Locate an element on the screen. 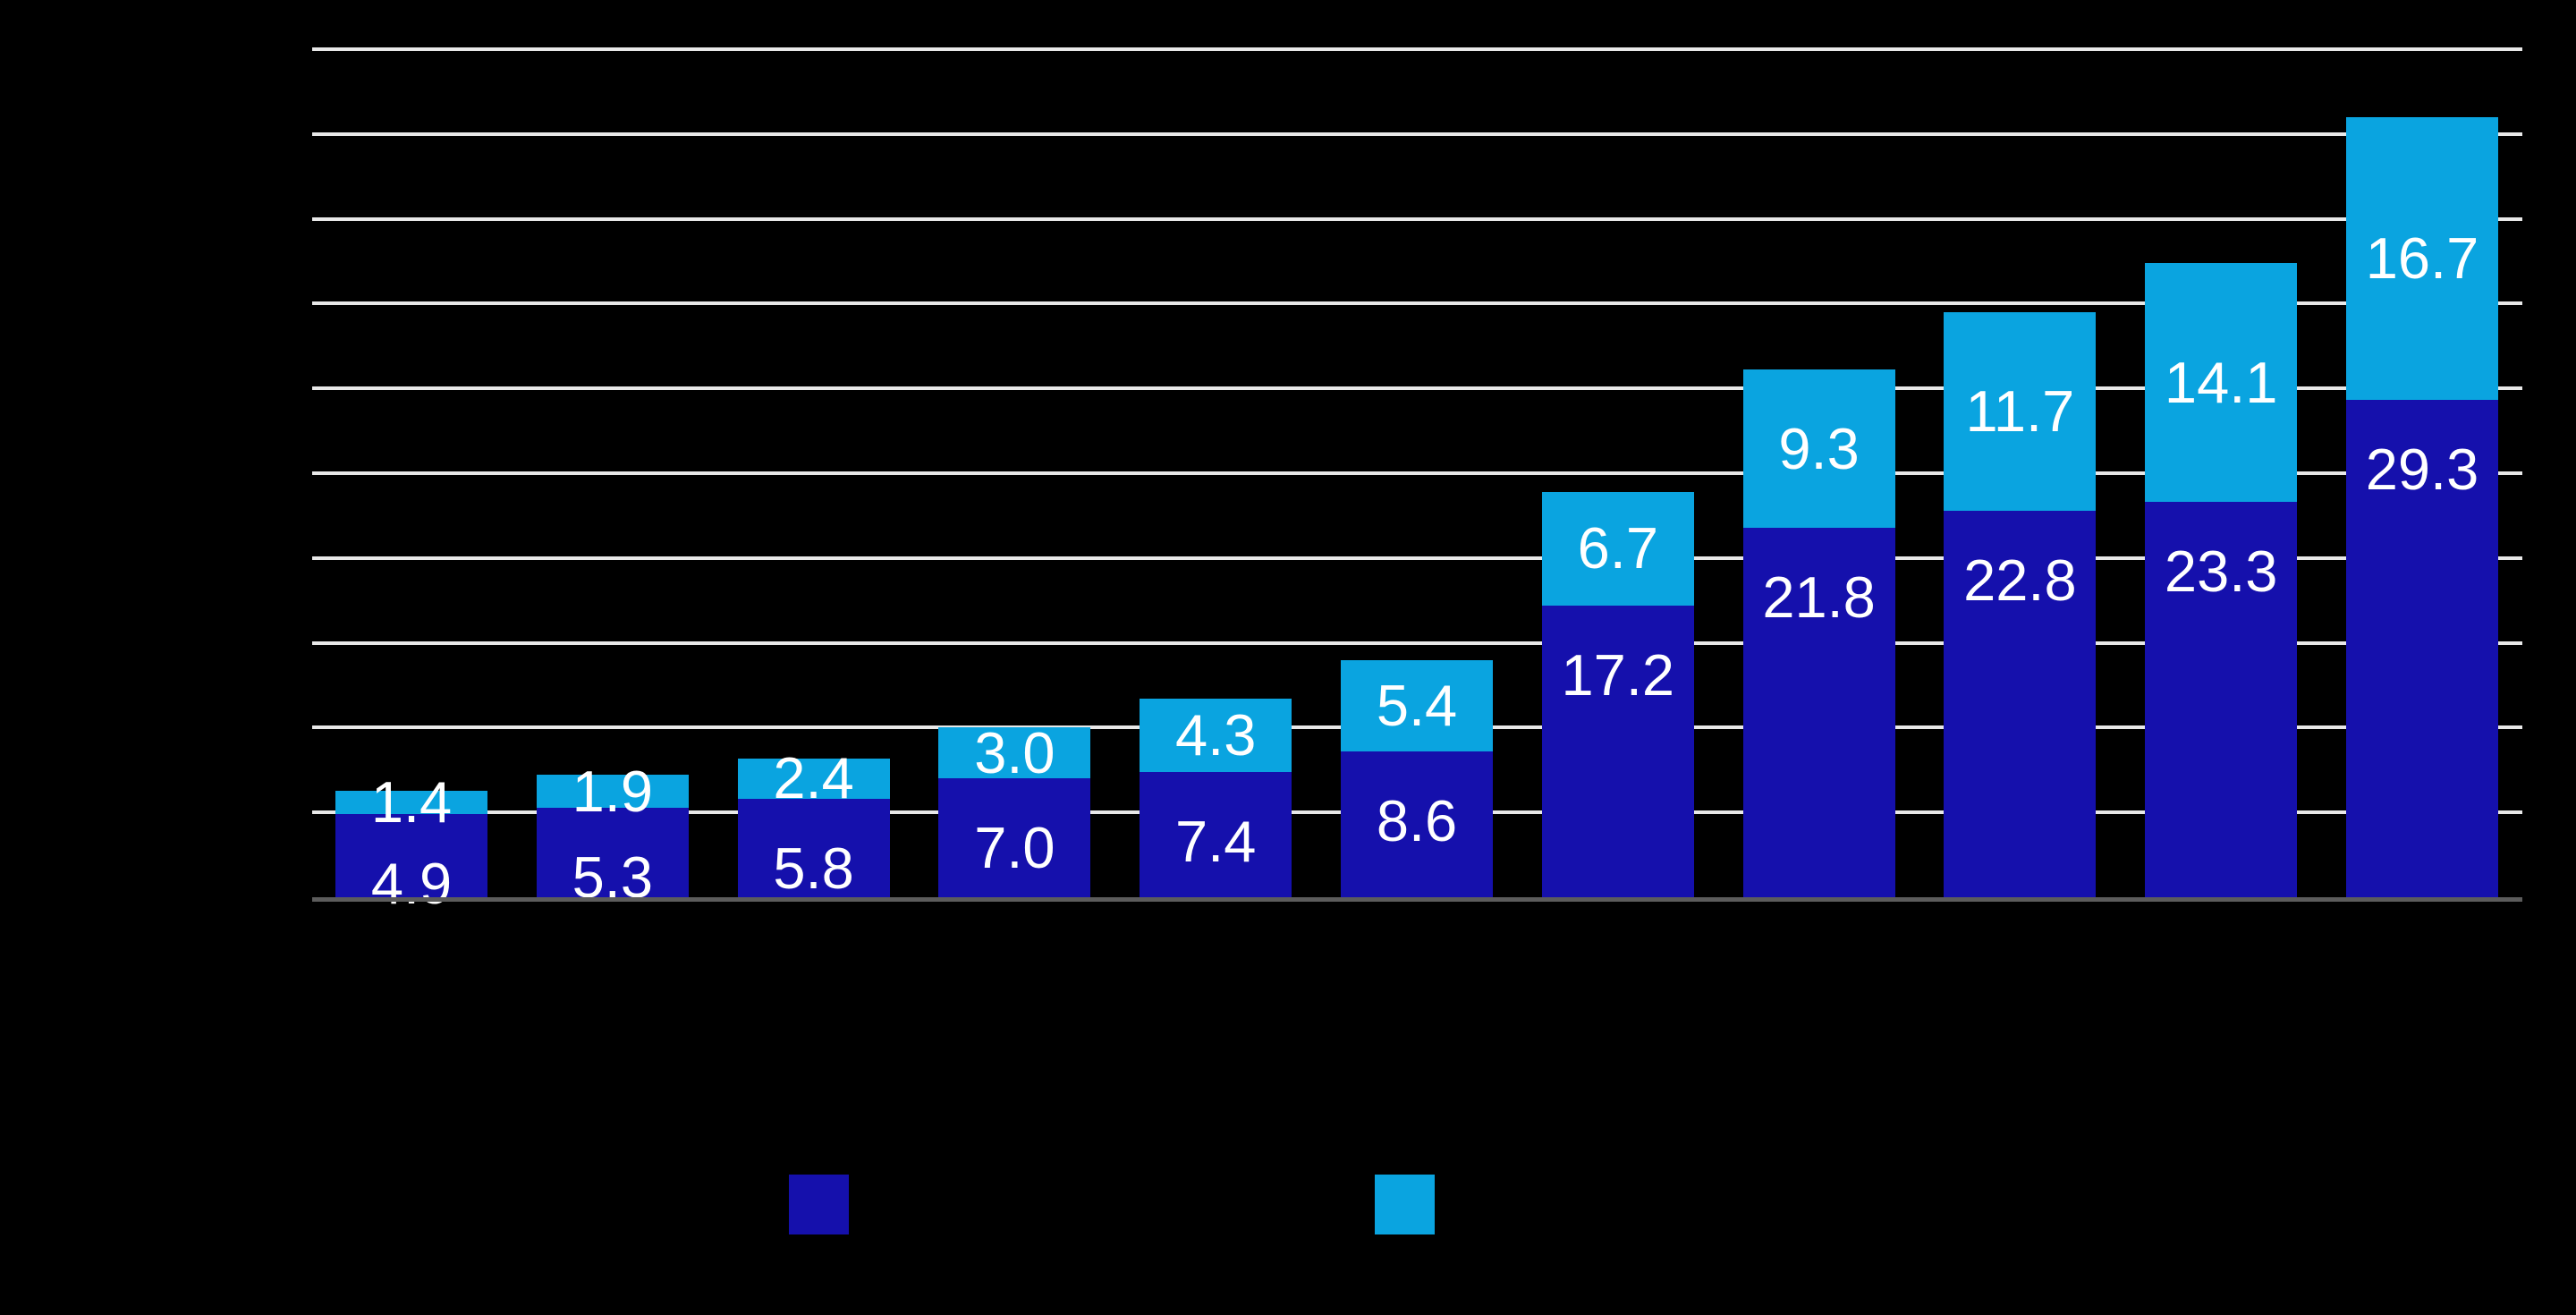 The height and width of the screenshot is (1315, 2576). bar-10-segment-light is located at coordinates (2221, 382).